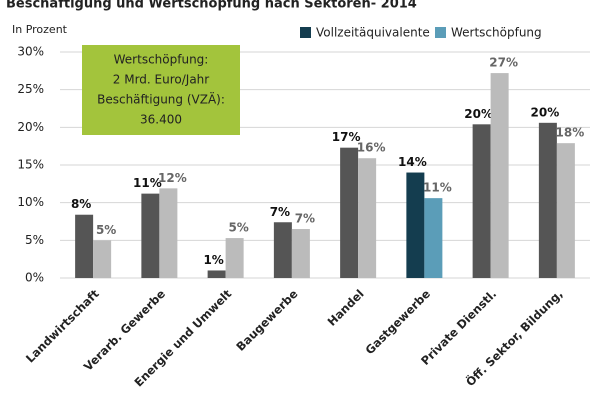  What do you see at coordinates (496, 33) in the screenshot?
I see `legend-label: Wertschöpfung` at bounding box center [496, 33].